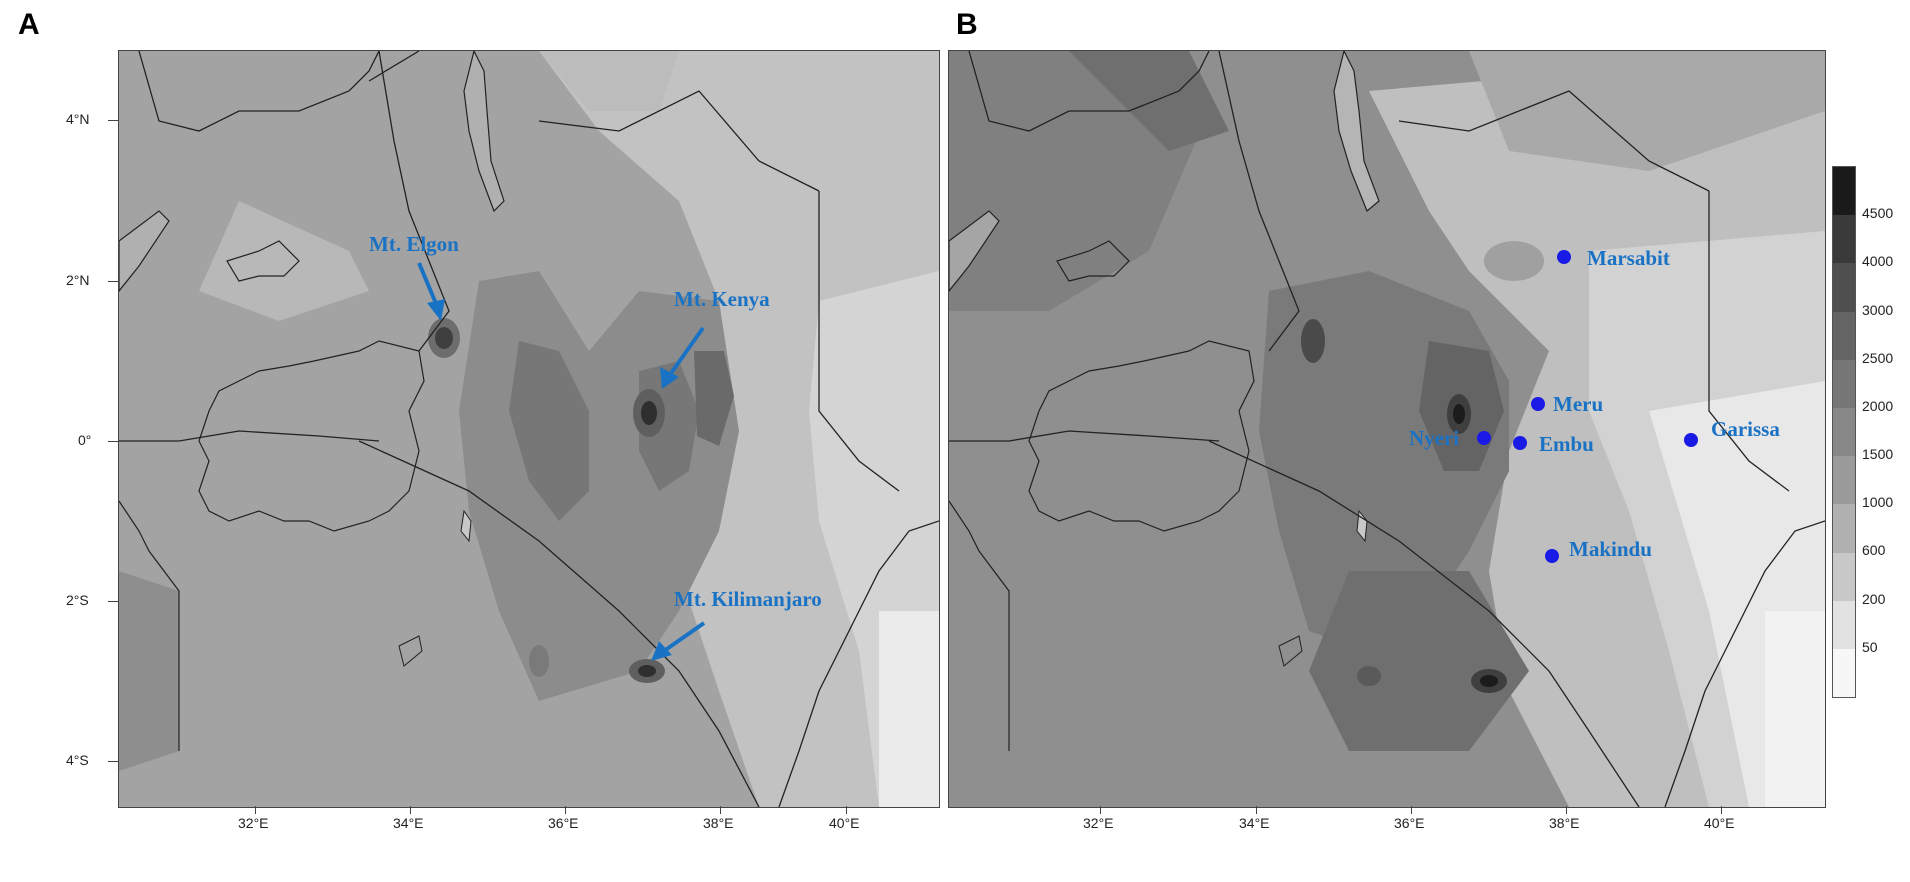  Describe the element at coordinates (715, 338) in the screenshot. I see `mt-kenya-annotation: Mt. Kenya` at that location.